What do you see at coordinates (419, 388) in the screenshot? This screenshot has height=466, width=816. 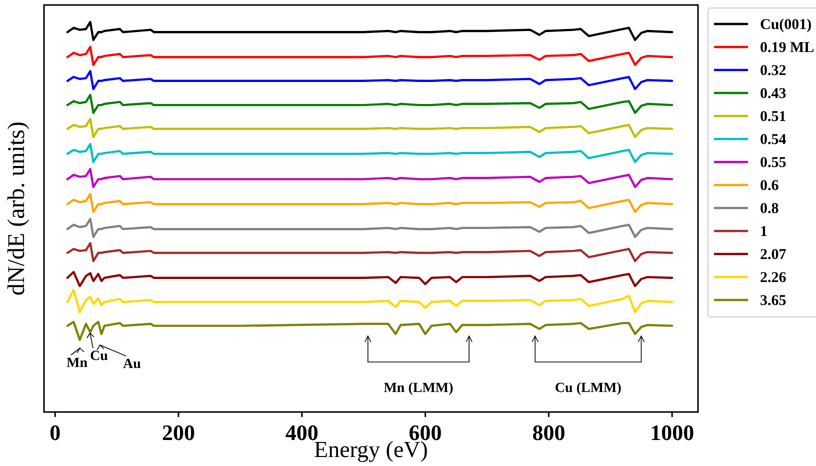 I see `annotation: Mn (LMM)` at bounding box center [419, 388].